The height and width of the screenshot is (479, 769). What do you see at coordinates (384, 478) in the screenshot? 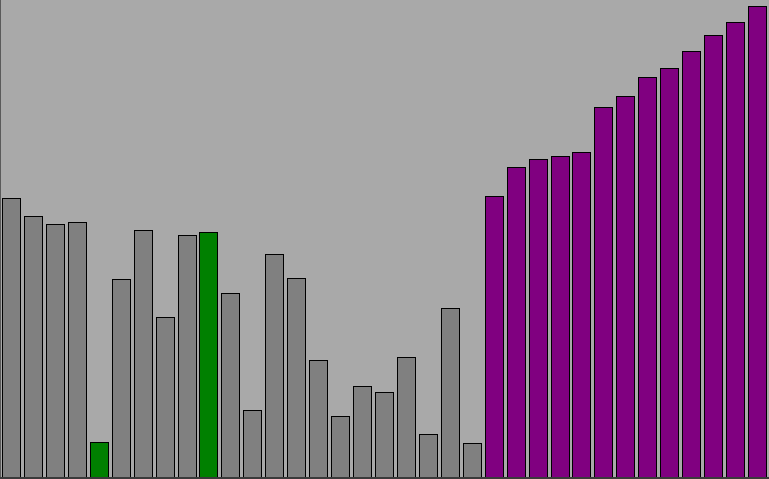
I see `chart-baseline` at bounding box center [384, 478].